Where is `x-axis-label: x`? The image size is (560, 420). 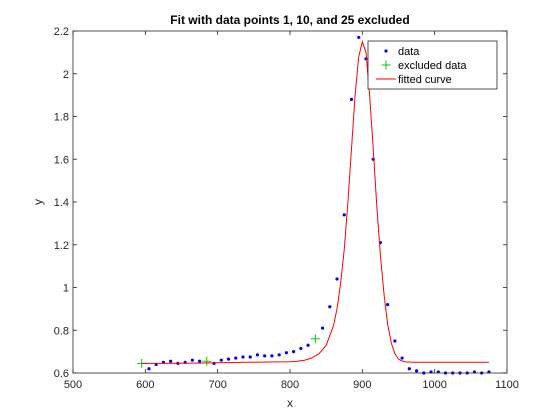 x-axis-label: x is located at coordinates (290, 403).